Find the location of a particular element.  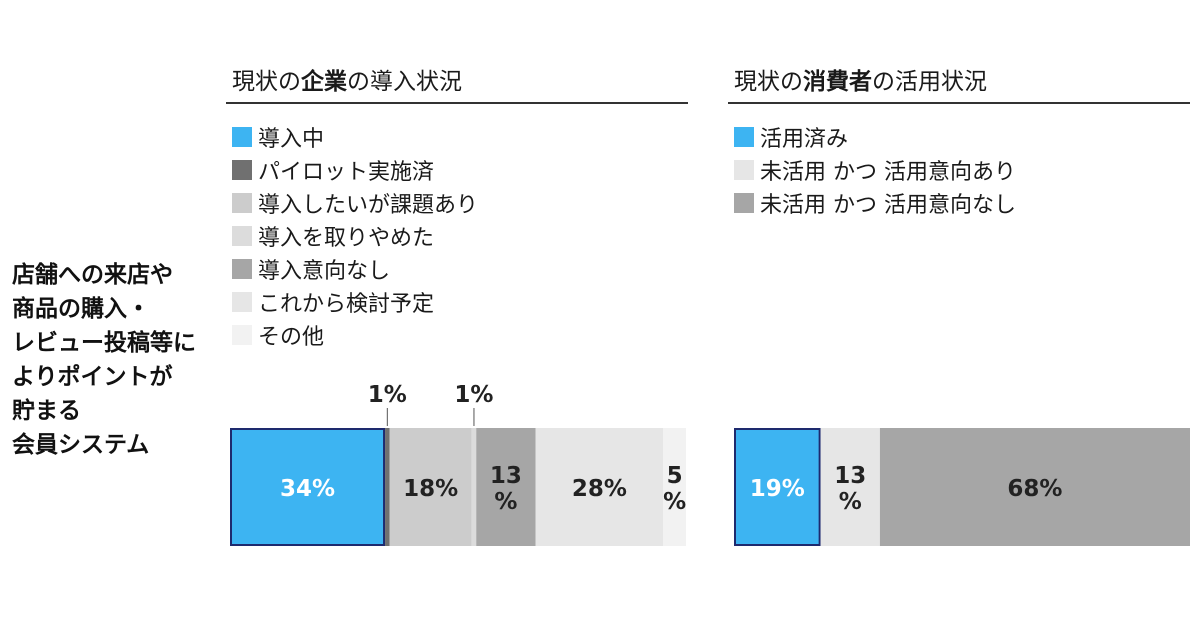

legend-item: 未活用 かつ 活用意向あり is located at coordinates (962, 169).